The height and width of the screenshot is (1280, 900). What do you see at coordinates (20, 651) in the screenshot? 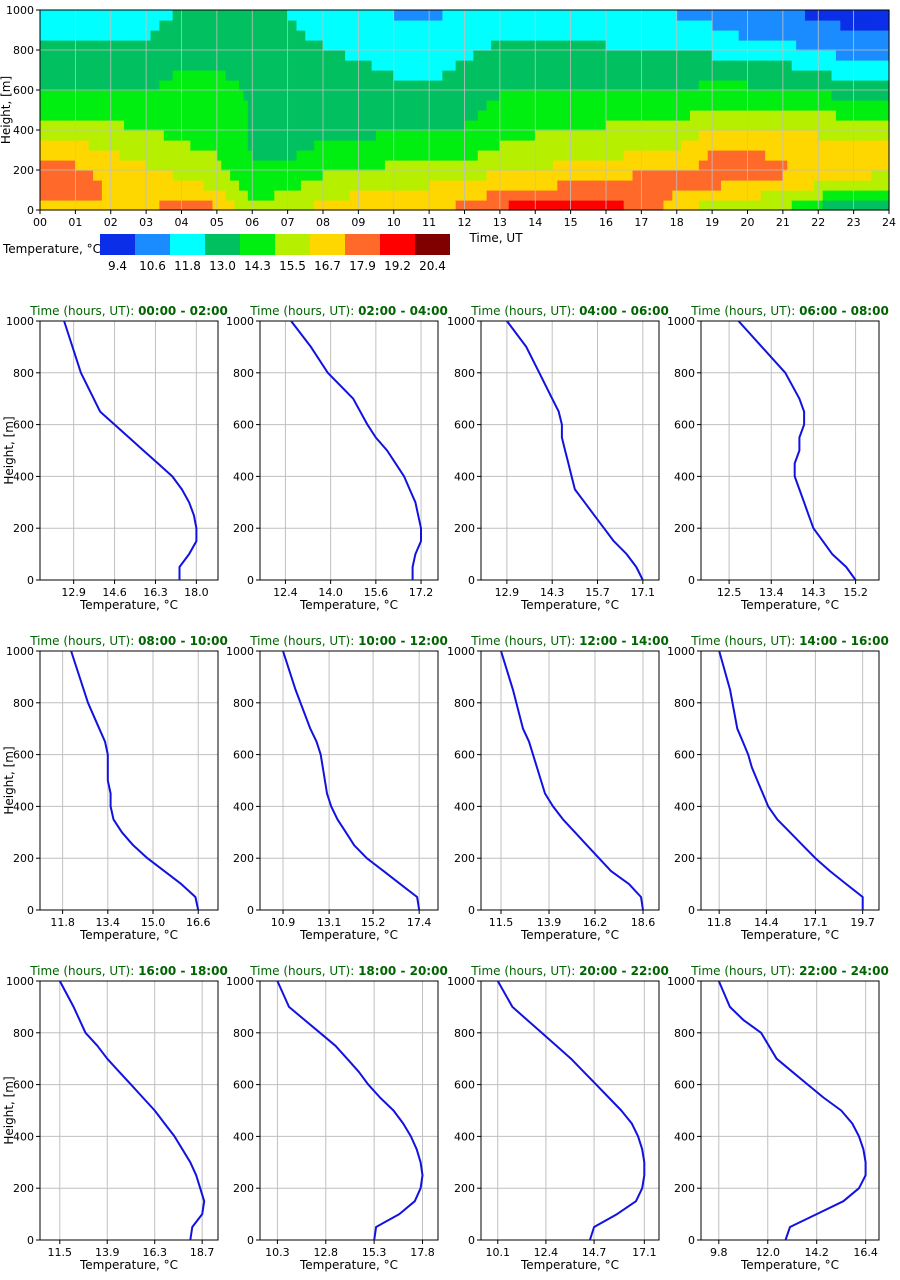
I see `panel-ytick-label: 1000` at bounding box center [20, 651].